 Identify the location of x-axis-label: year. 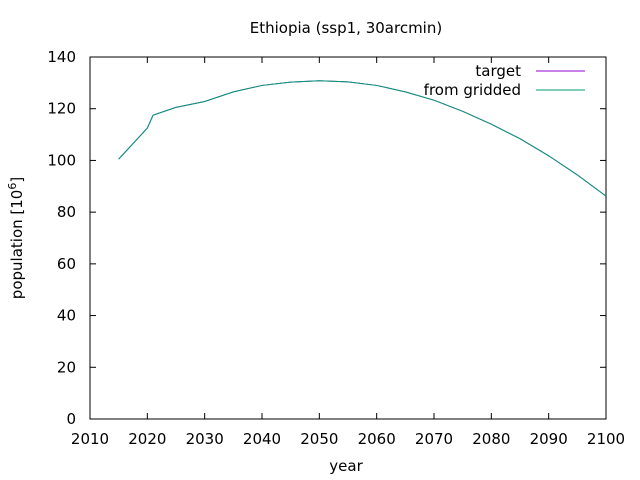
(346, 466).